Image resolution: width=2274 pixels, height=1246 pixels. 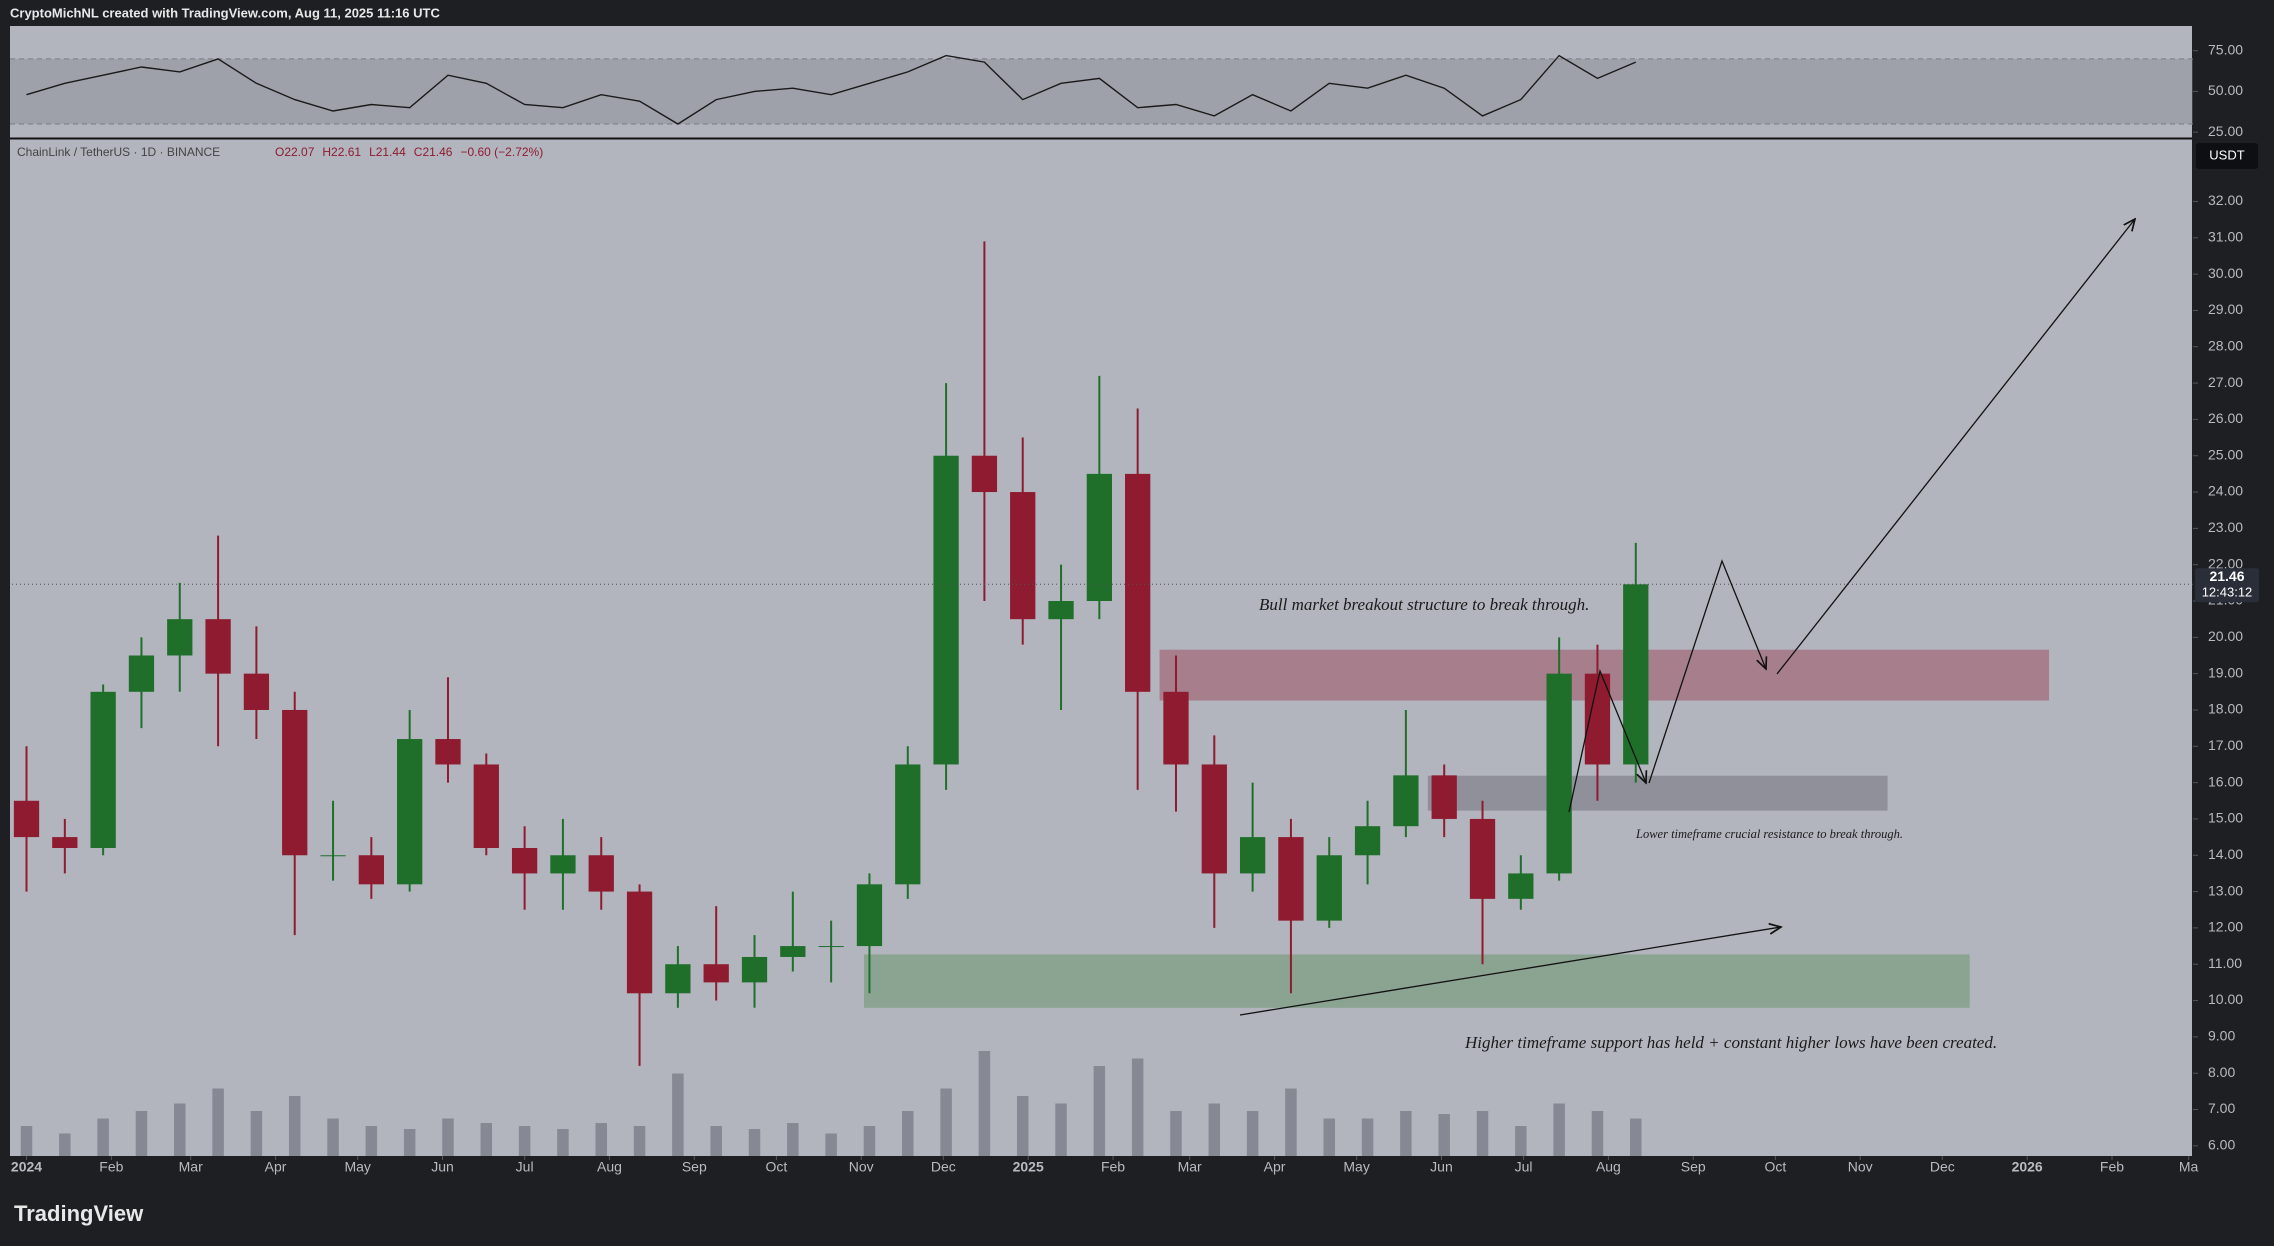 What do you see at coordinates (111, 1167) in the screenshot?
I see `x-tick-label: Feb` at bounding box center [111, 1167].